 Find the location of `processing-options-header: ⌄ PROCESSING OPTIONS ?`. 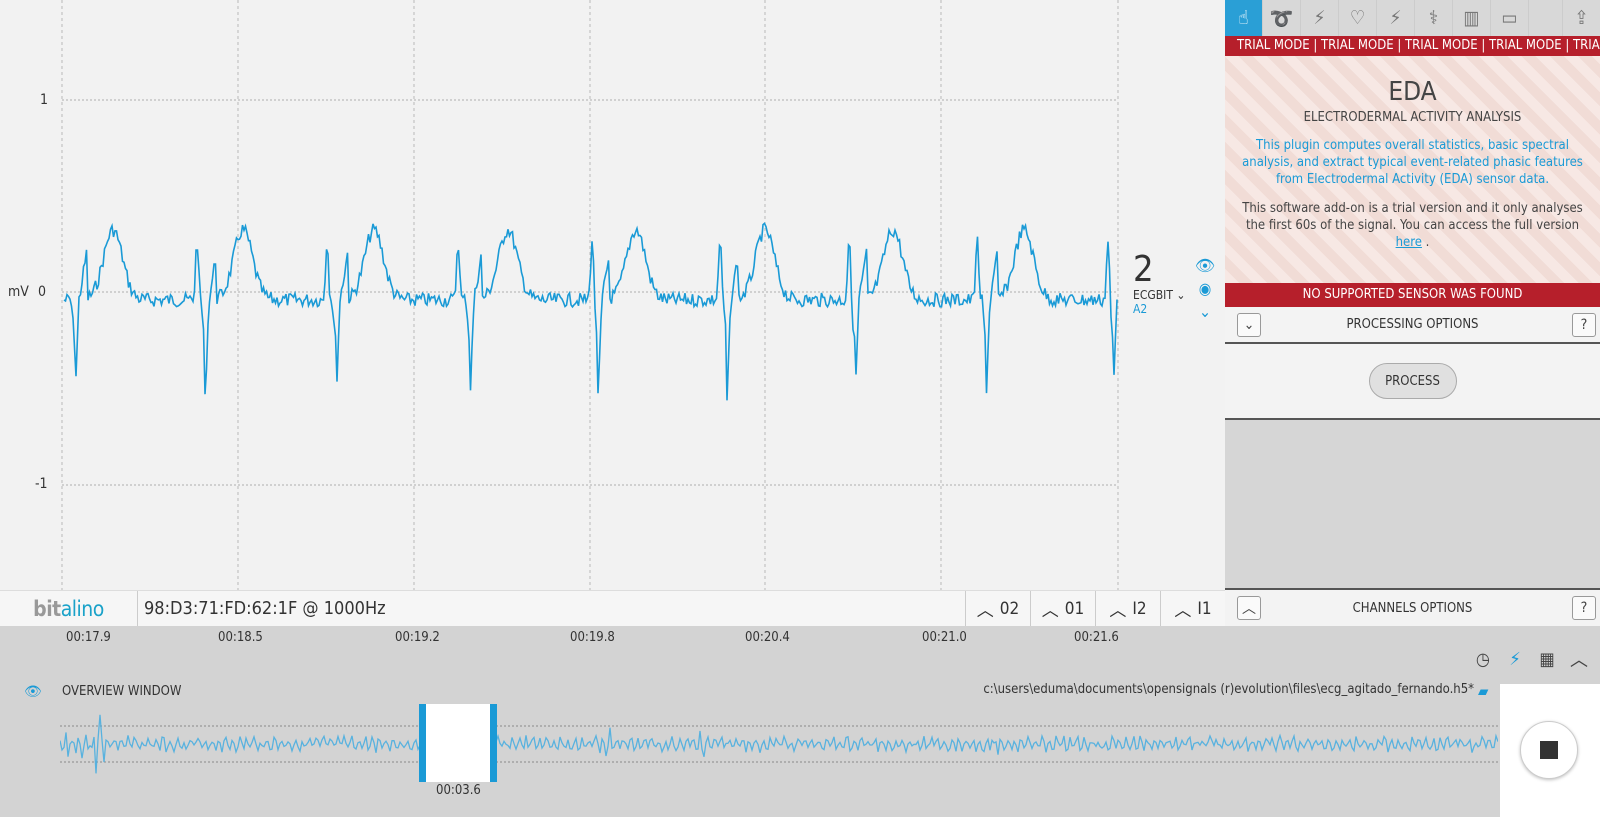

processing-options-header: ⌄ PROCESSING OPTIONS ? is located at coordinates (1412, 325).